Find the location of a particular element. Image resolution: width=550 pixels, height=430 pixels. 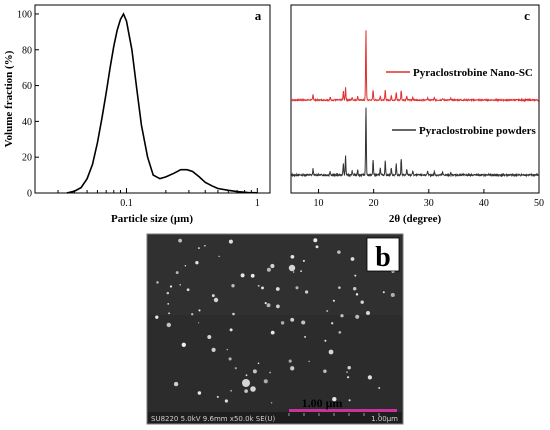

panel-a-y-ticks: 0 20 40 60 80 100 is located at coordinates (28, 104).